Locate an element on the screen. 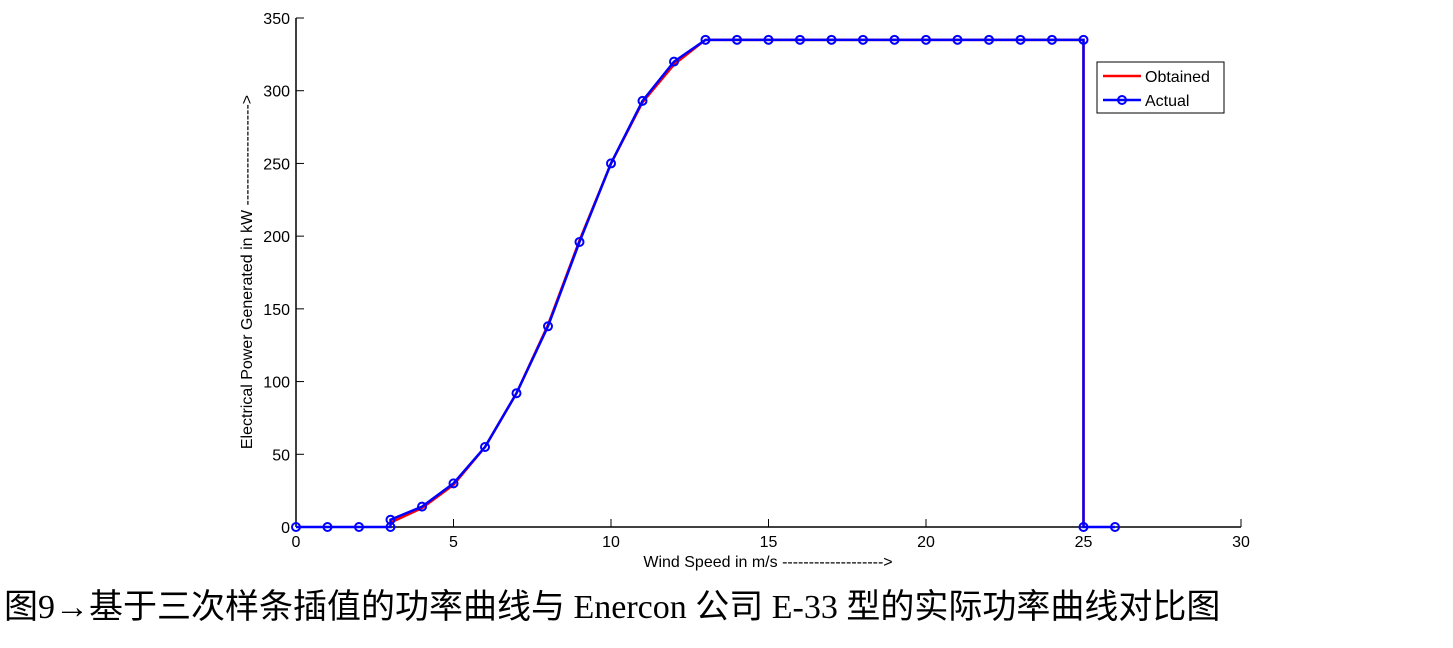 Image resolution: width=1453 pixels, height=648 pixels. y-tick-label: 350 is located at coordinates (276, 19).